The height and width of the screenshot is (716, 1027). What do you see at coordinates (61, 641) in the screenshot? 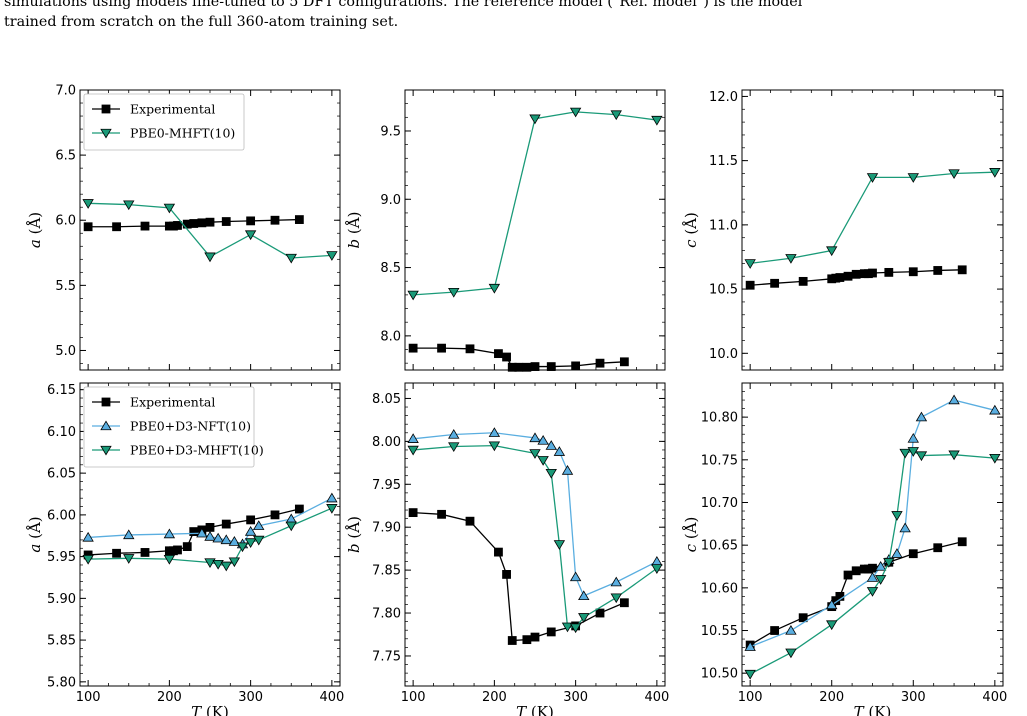
I see `y-tick-label: 5.85` at bounding box center [61, 641].